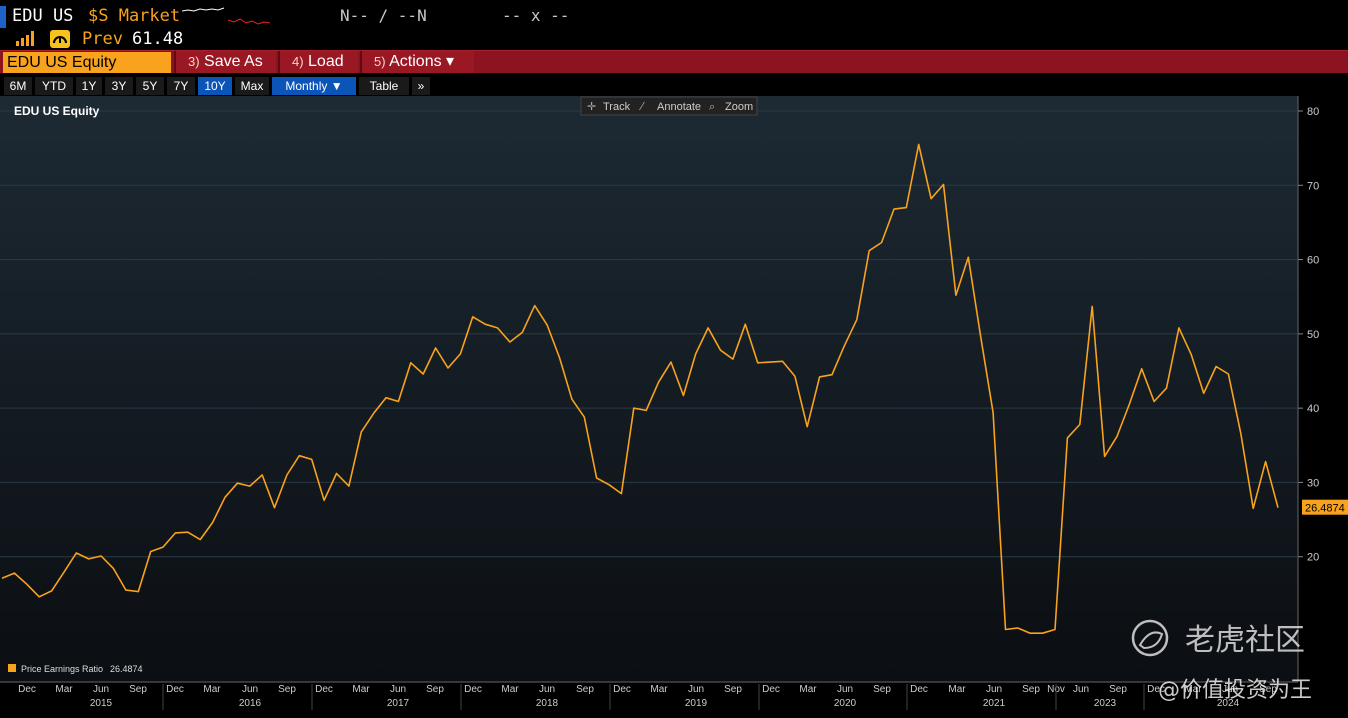  I want to click on actions-menu-button: 5) Actions ▾, so click(417, 62).